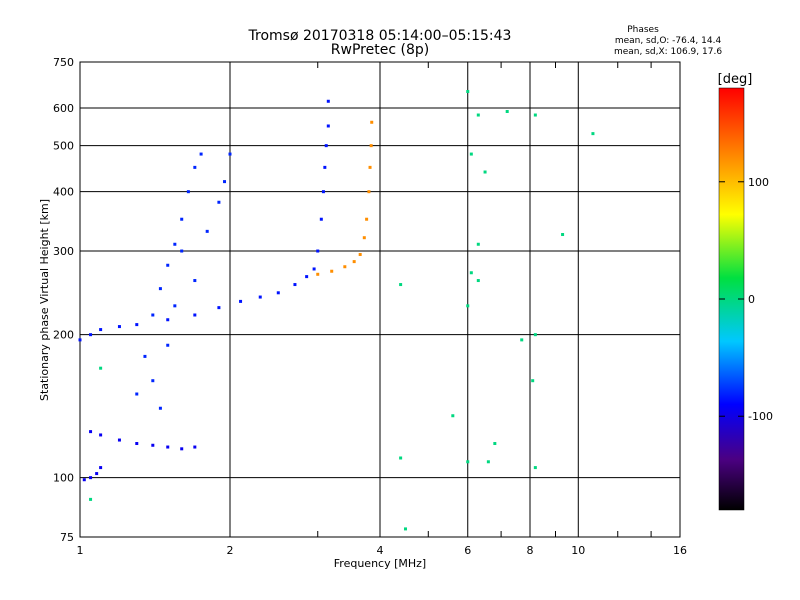 This screenshot has width=800, height=600. I want to click on y-tick-label: 75, so click(67, 537).